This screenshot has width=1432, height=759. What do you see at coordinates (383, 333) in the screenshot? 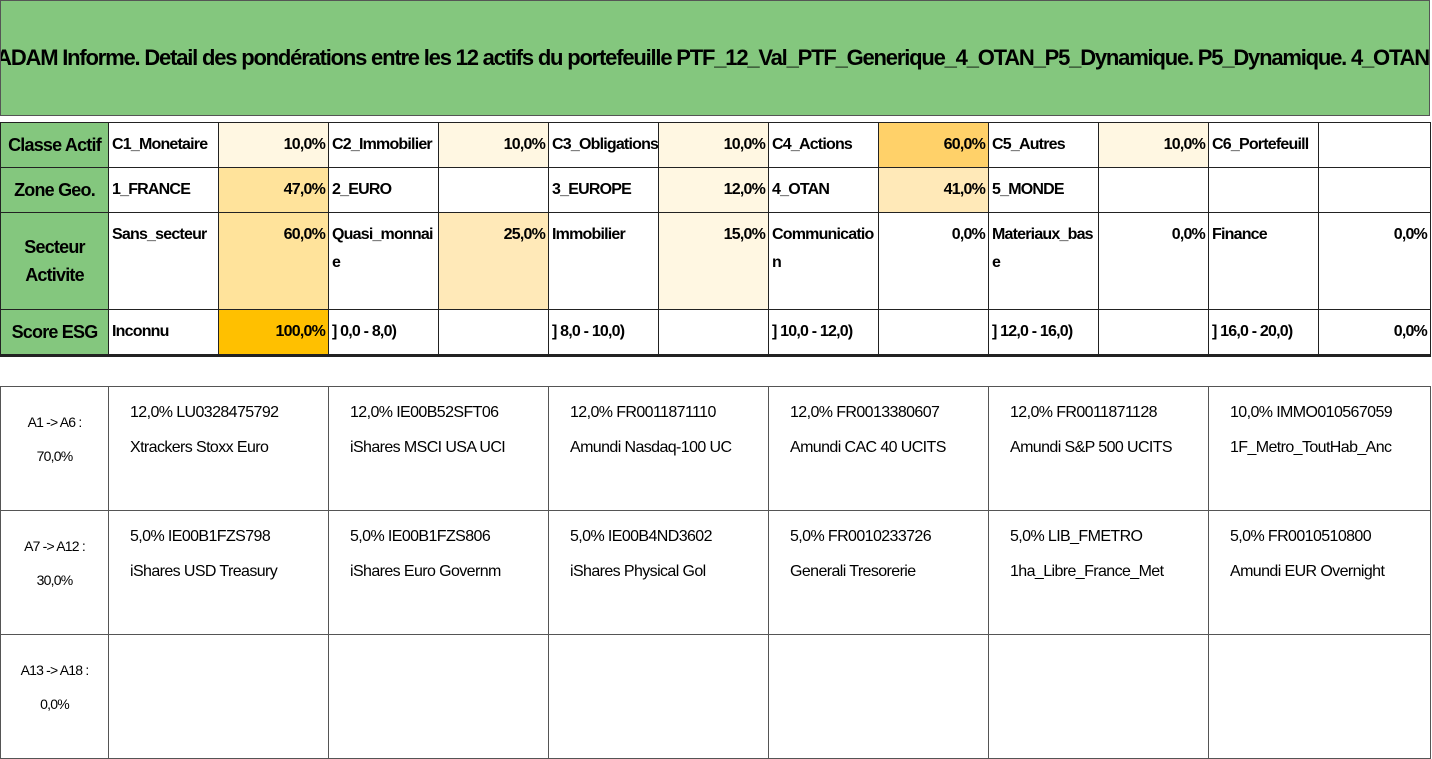
I see `cell-name: ] 0,0 - 8,0)` at bounding box center [383, 333].